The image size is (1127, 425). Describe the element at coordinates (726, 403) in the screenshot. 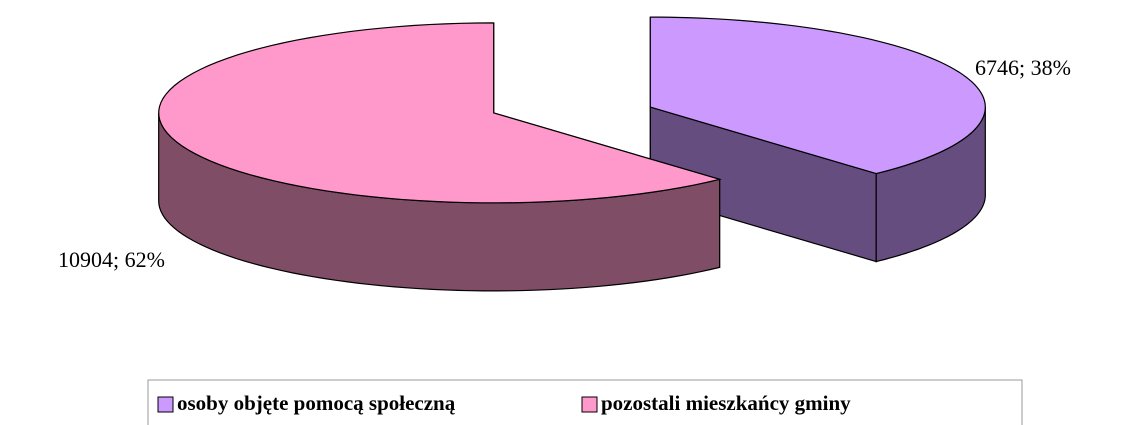

I see `legend-label: pozostali mieszkańcy gminy` at that location.